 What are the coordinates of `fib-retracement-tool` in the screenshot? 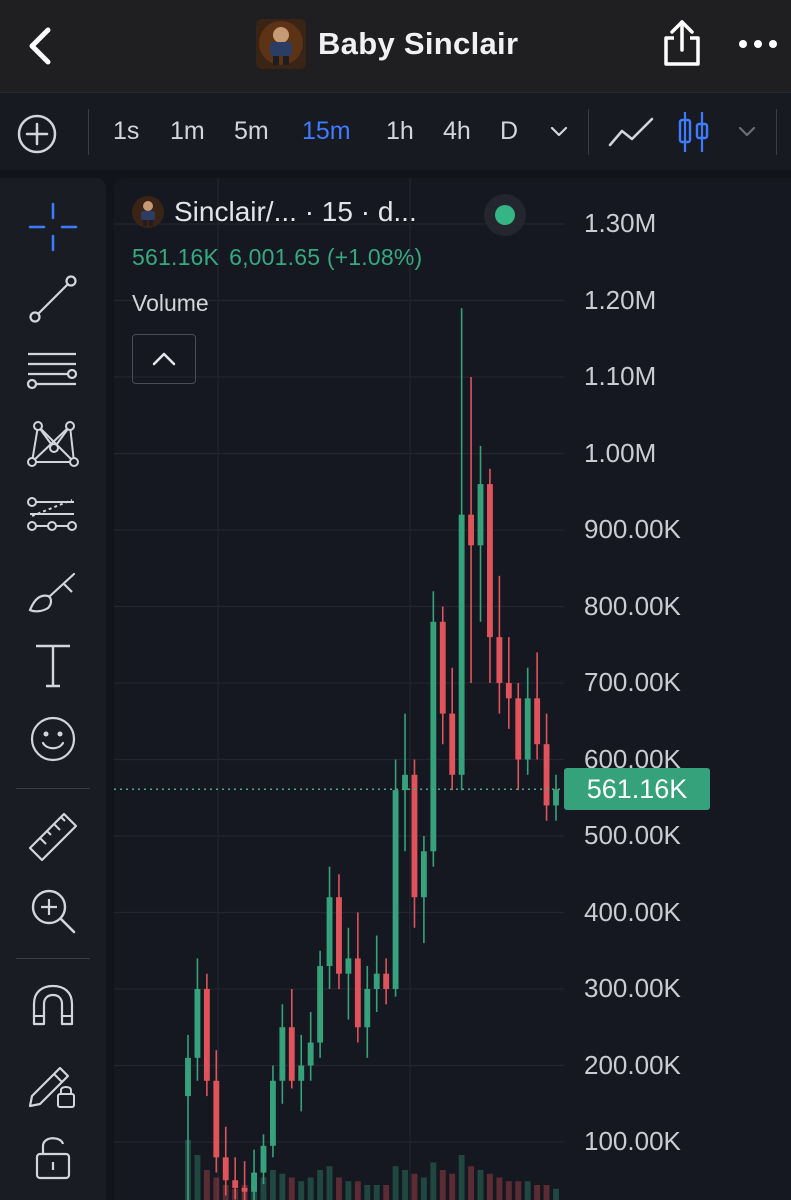 It's located at (53, 373).